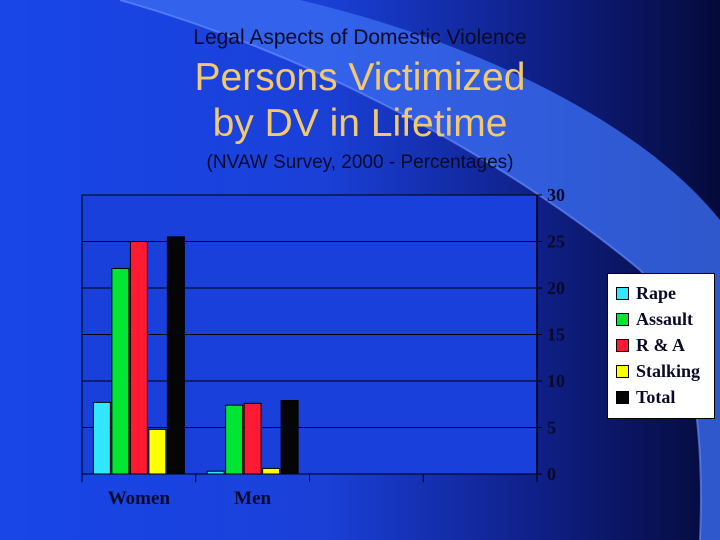  I want to click on y-tick-label: 5, so click(551, 428).